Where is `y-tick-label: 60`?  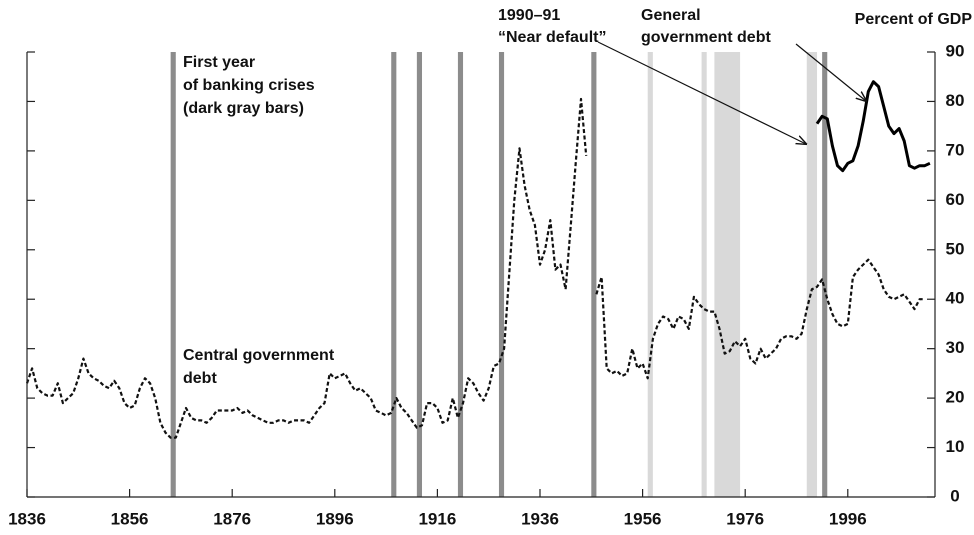 y-tick-label: 60 is located at coordinates (955, 199).